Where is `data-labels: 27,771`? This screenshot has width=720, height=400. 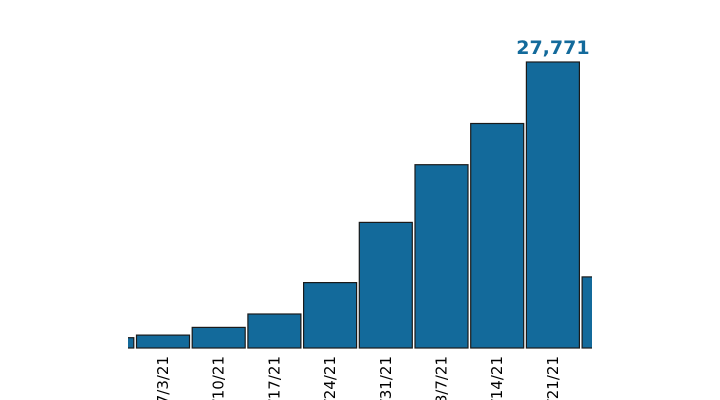
data-labels: 27,771 is located at coordinates (552, 48).